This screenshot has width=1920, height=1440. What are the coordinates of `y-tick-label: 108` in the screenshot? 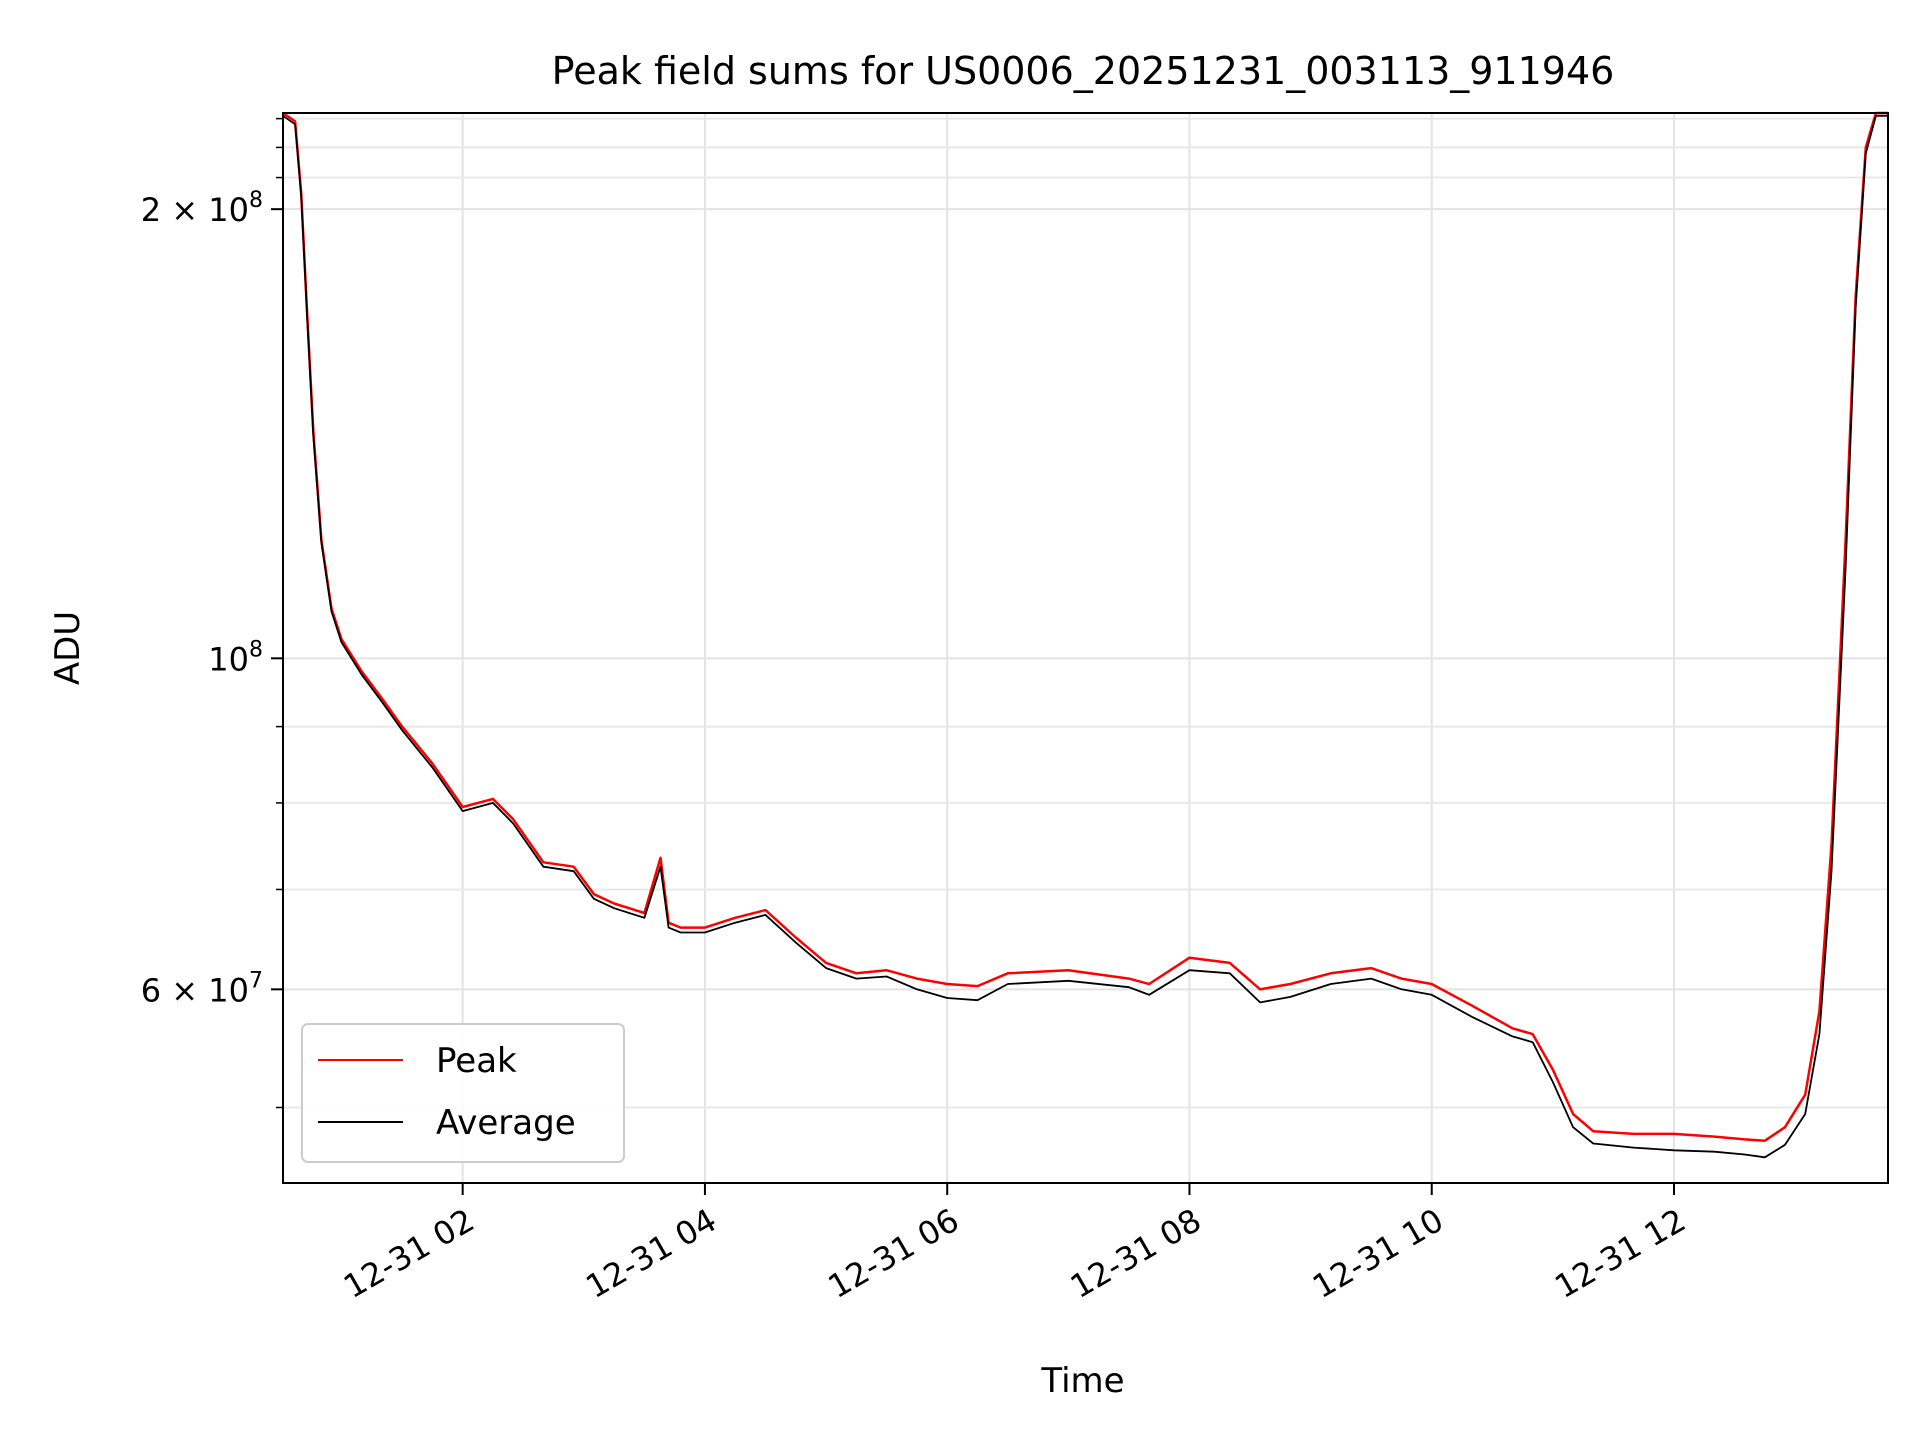 It's located at (235, 657).